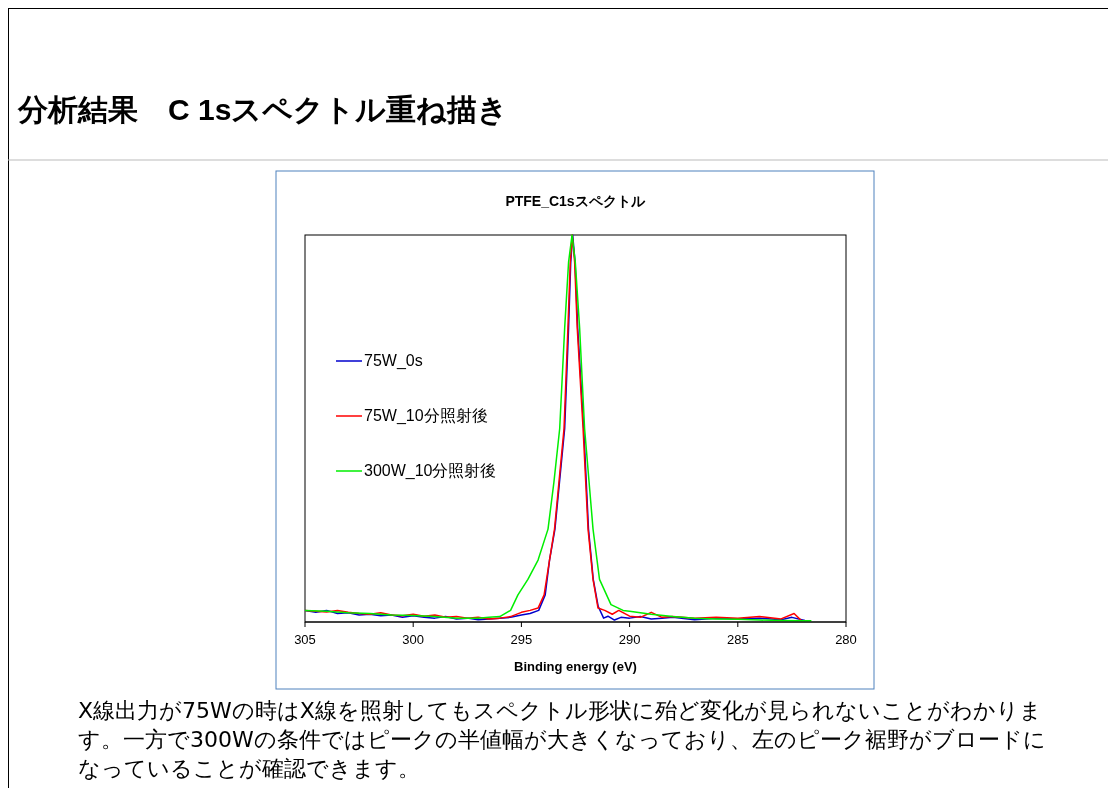 The image size is (1116, 796). What do you see at coordinates (393, 361) in the screenshot?
I see `legend-label: 75W_0s` at bounding box center [393, 361].